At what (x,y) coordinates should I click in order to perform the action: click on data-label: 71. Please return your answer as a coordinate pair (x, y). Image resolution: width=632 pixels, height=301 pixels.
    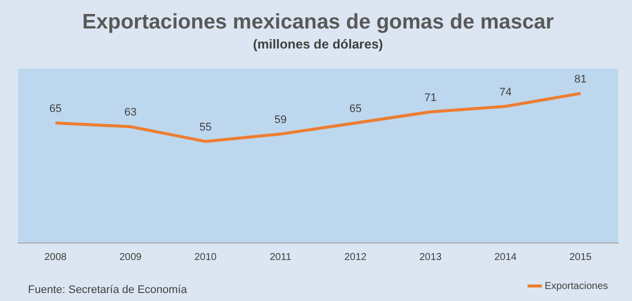
    Looking at the image, I should click on (430, 98).